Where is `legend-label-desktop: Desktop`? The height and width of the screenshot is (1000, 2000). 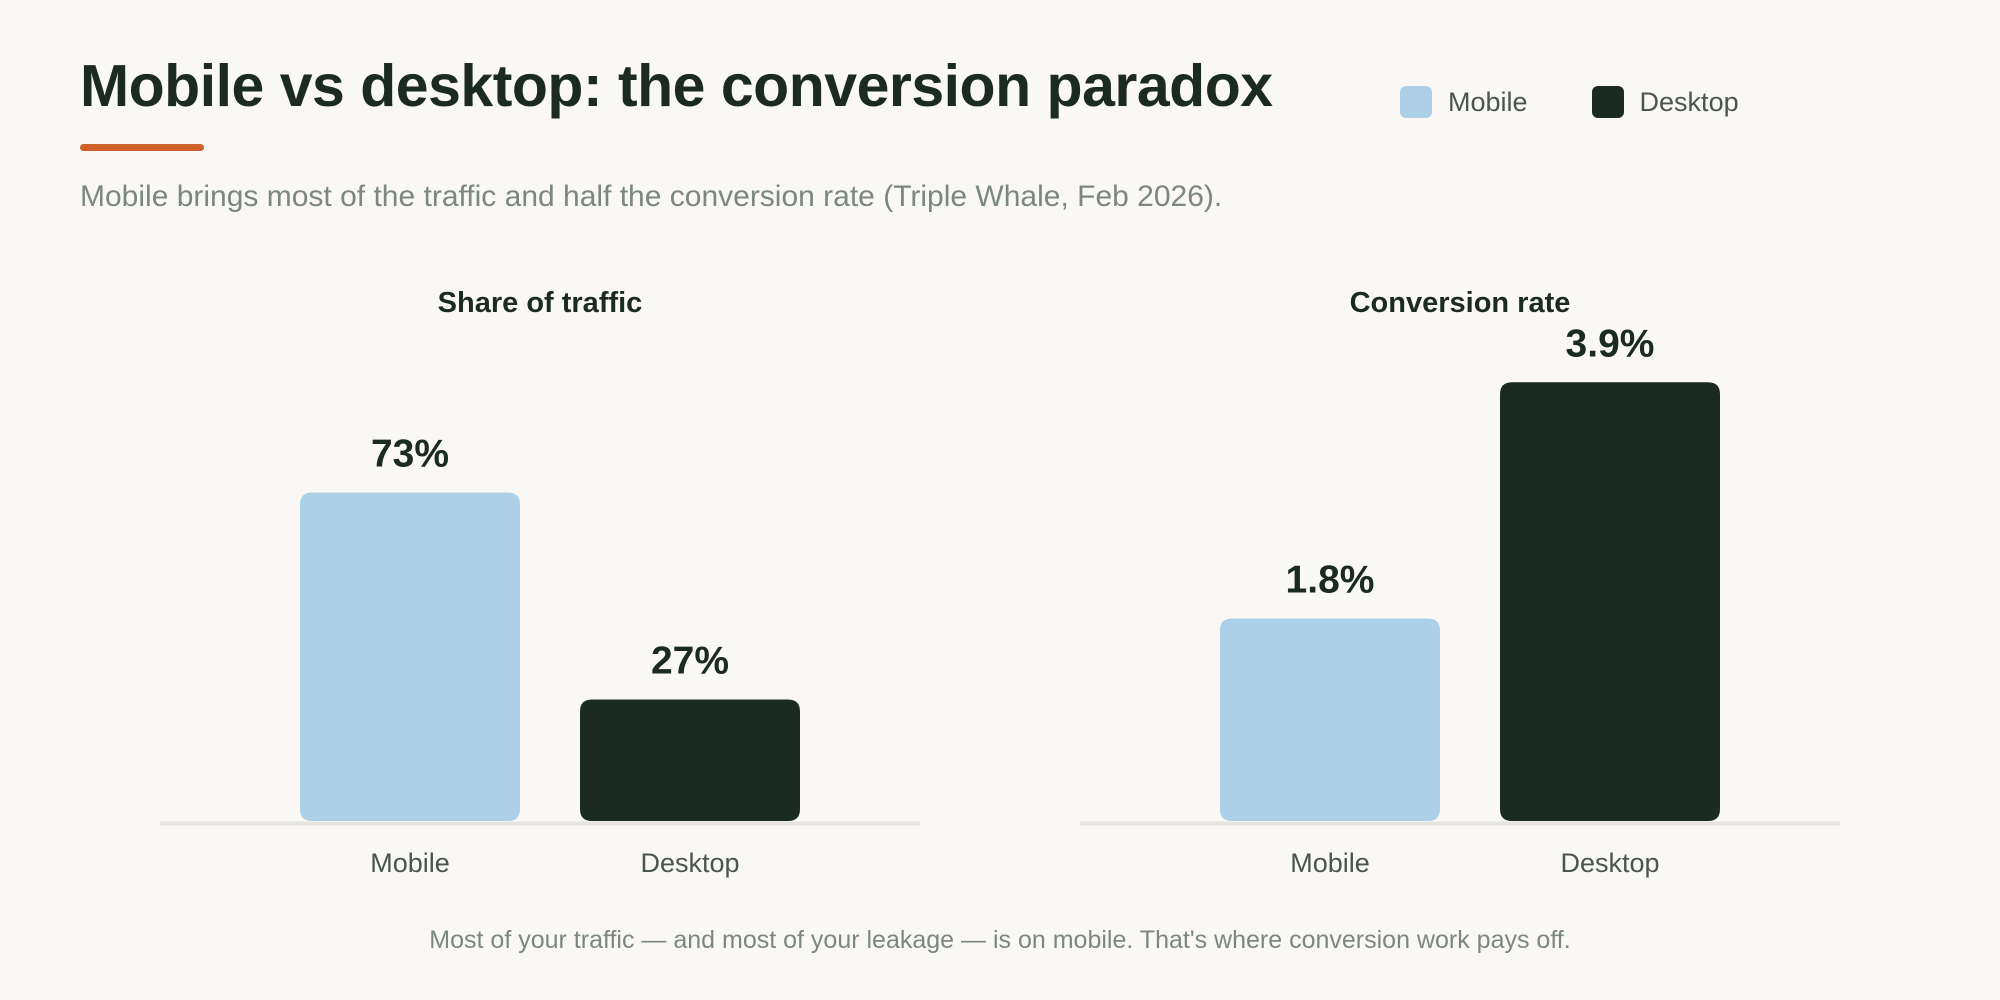 legend-label-desktop: Desktop is located at coordinates (1689, 101).